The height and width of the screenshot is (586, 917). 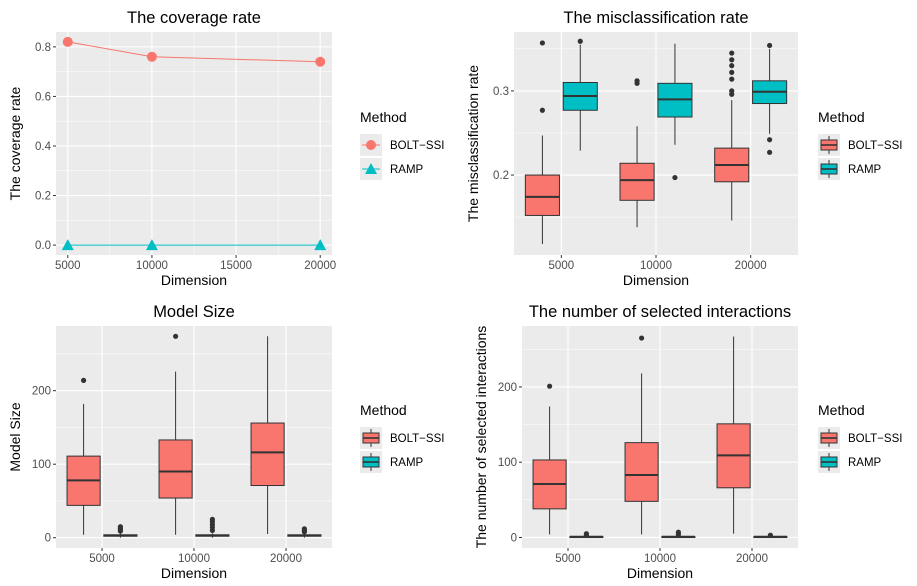 I want to click on legend-triangle-marker, so click(x=371, y=168).